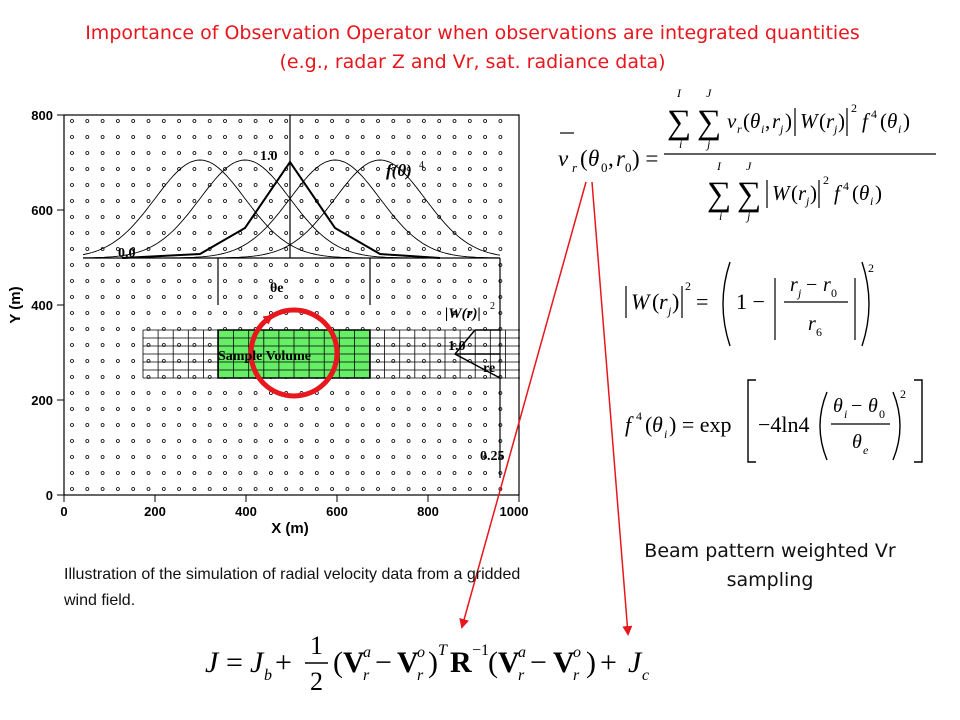 This screenshot has width=960, height=720. What do you see at coordinates (291, 209) in the screenshot?
I see `beam-weight-curves` at bounding box center [291, 209].